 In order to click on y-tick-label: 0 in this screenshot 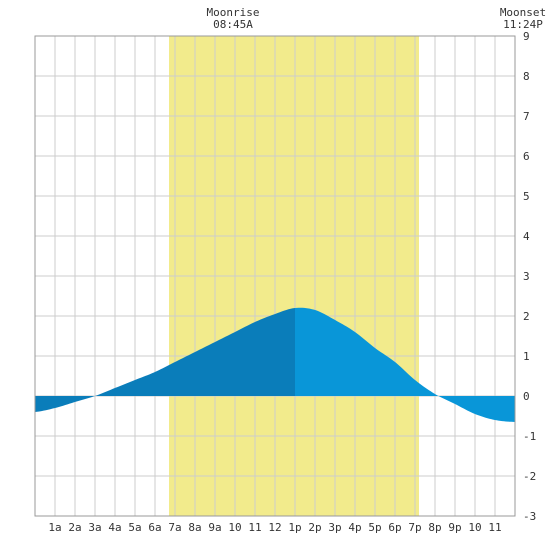, I will do `click(526, 396)`.